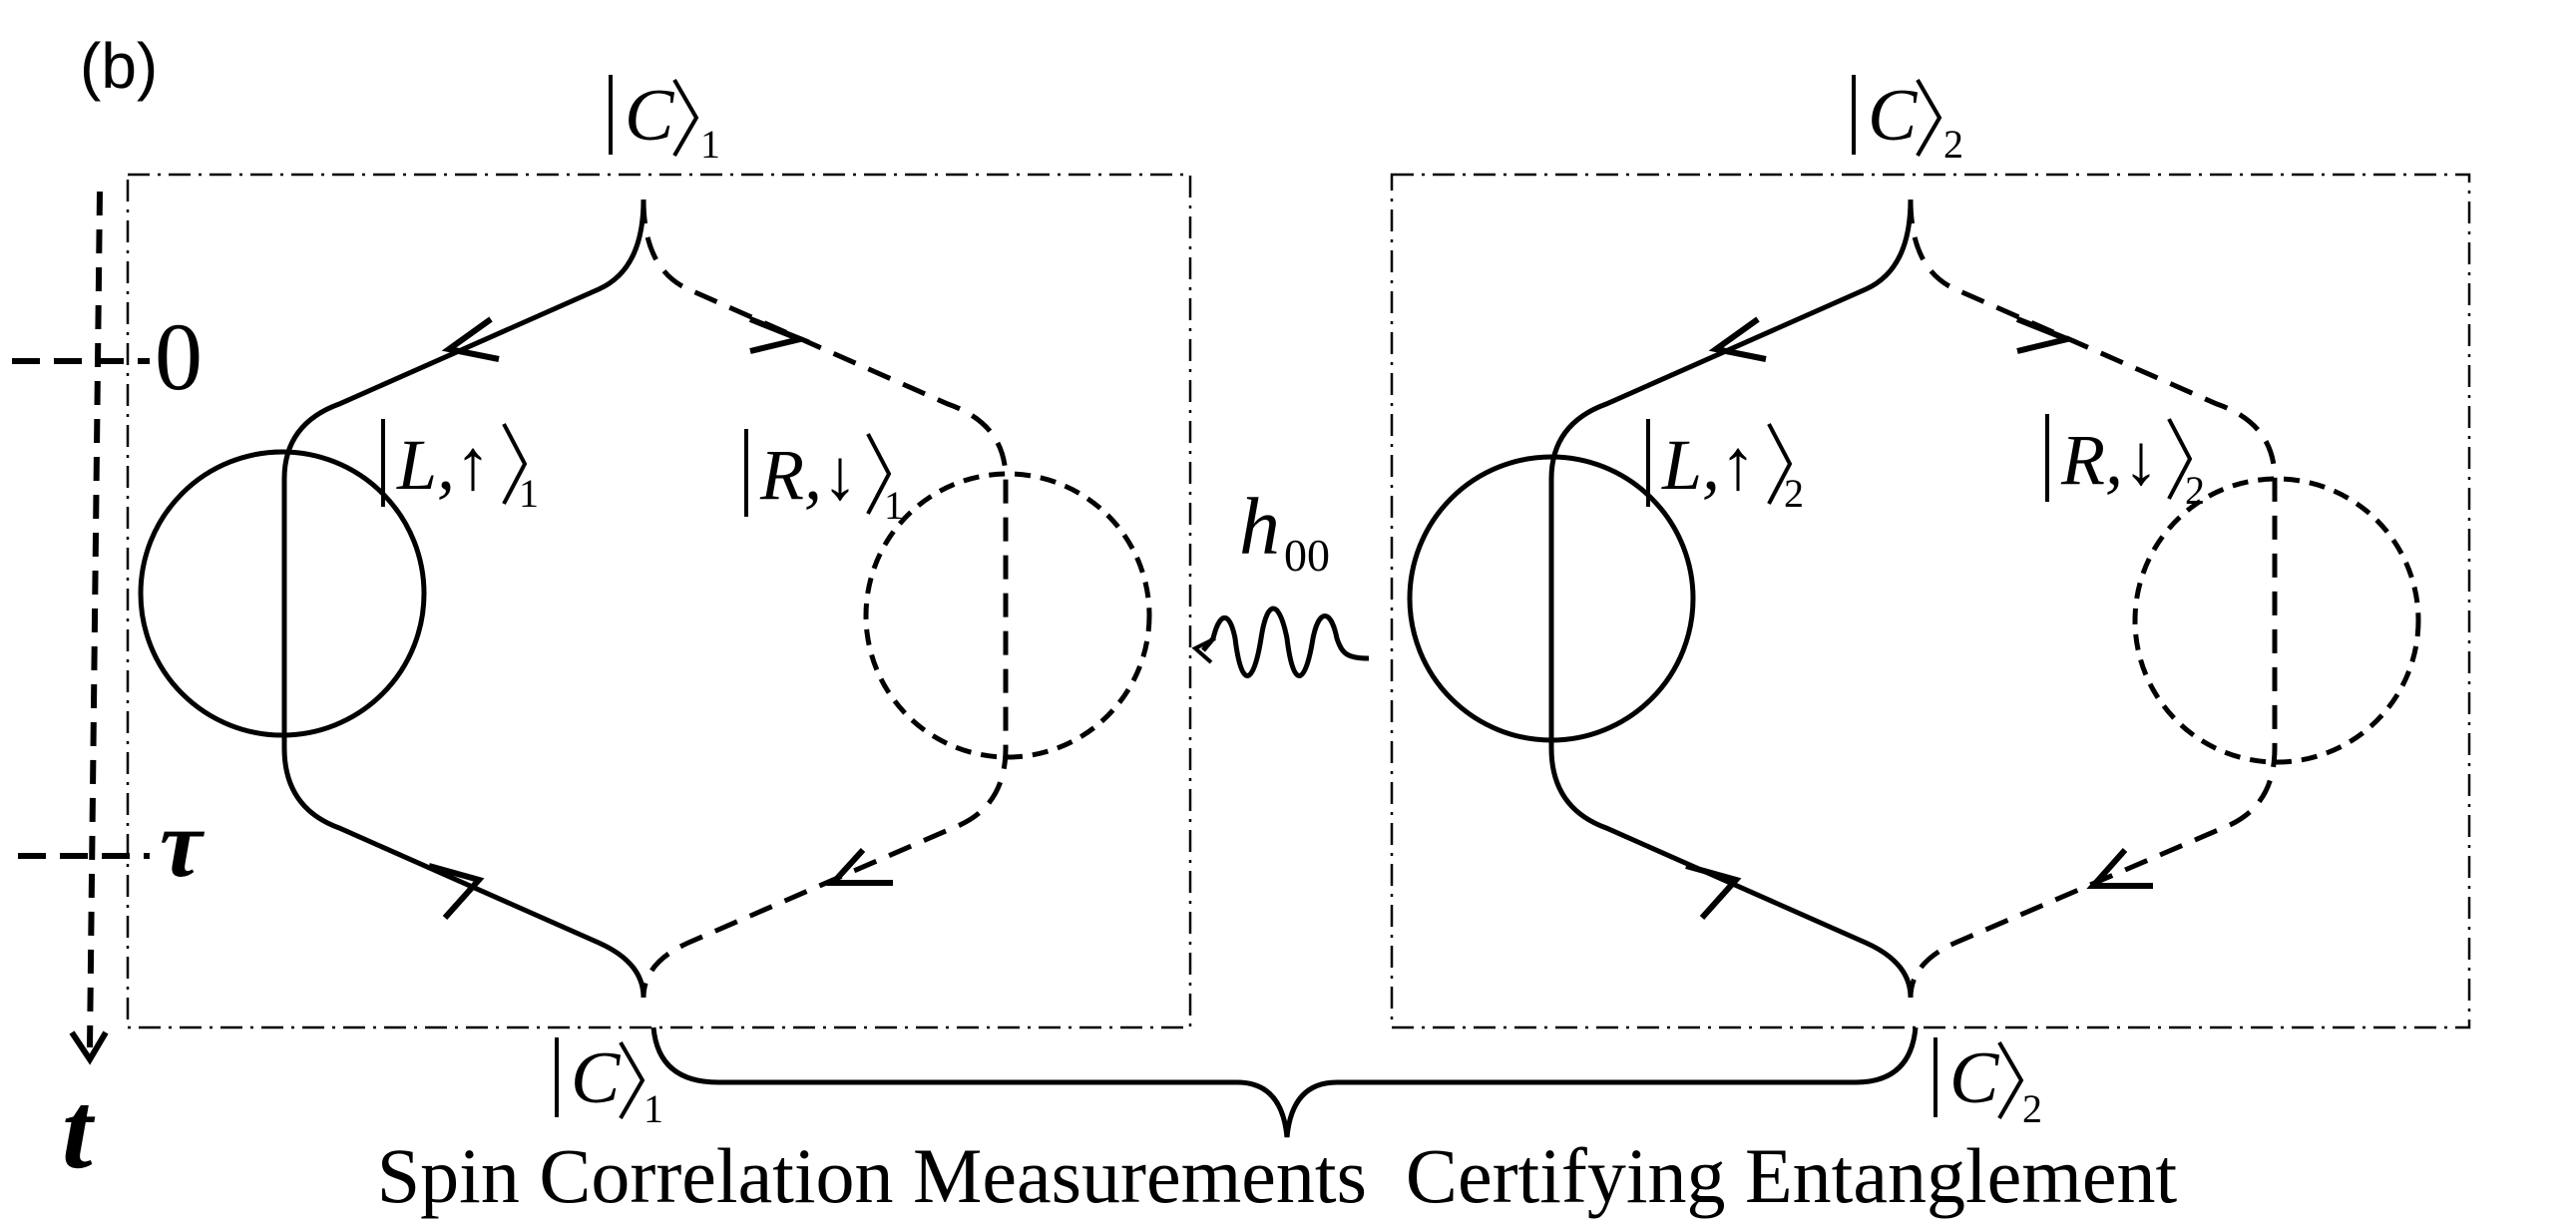  I want to click on system-1-right-loop, so click(1007, 615).